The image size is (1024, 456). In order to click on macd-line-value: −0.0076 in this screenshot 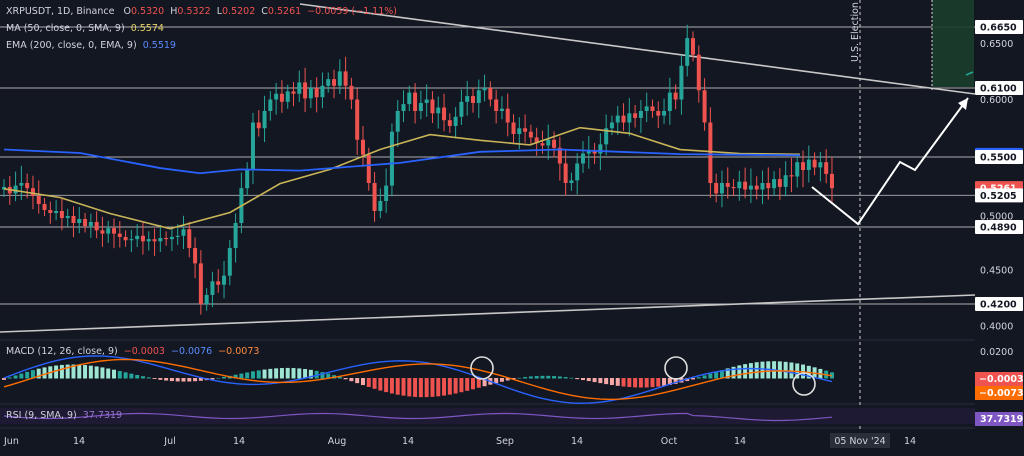, I will do `click(191, 351)`.